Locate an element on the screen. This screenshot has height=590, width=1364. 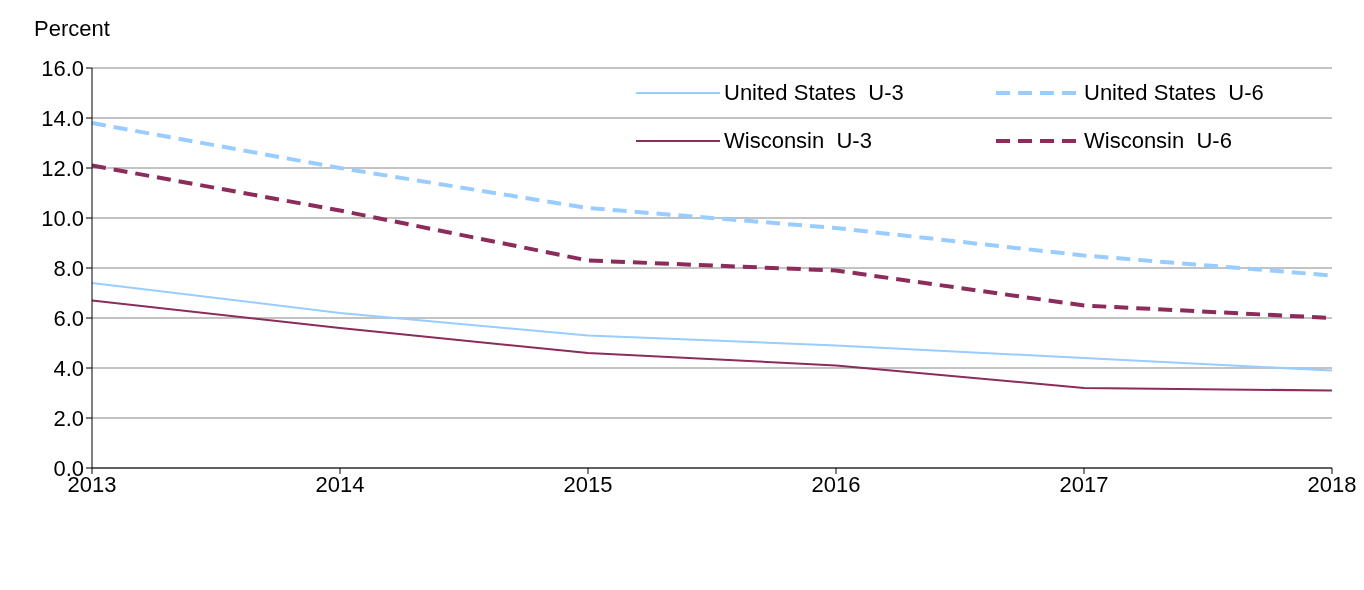
y-tick-label: 6.0 is located at coordinates (68, 318).